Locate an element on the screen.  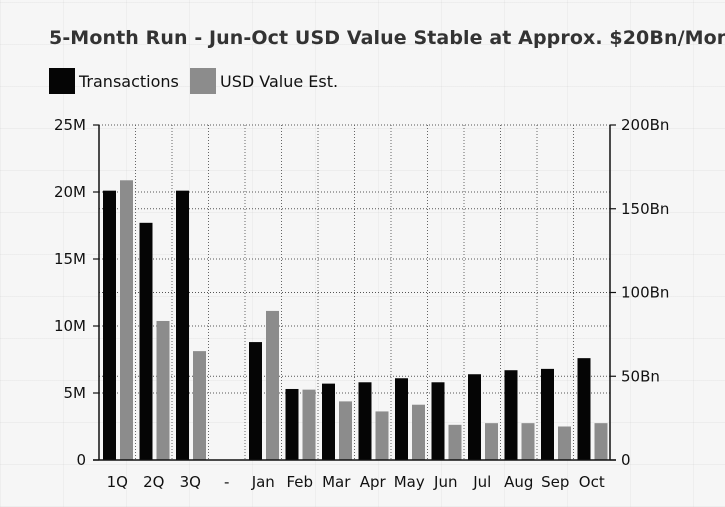
x-tick-label: Jun is located at coordinates (445, 482).